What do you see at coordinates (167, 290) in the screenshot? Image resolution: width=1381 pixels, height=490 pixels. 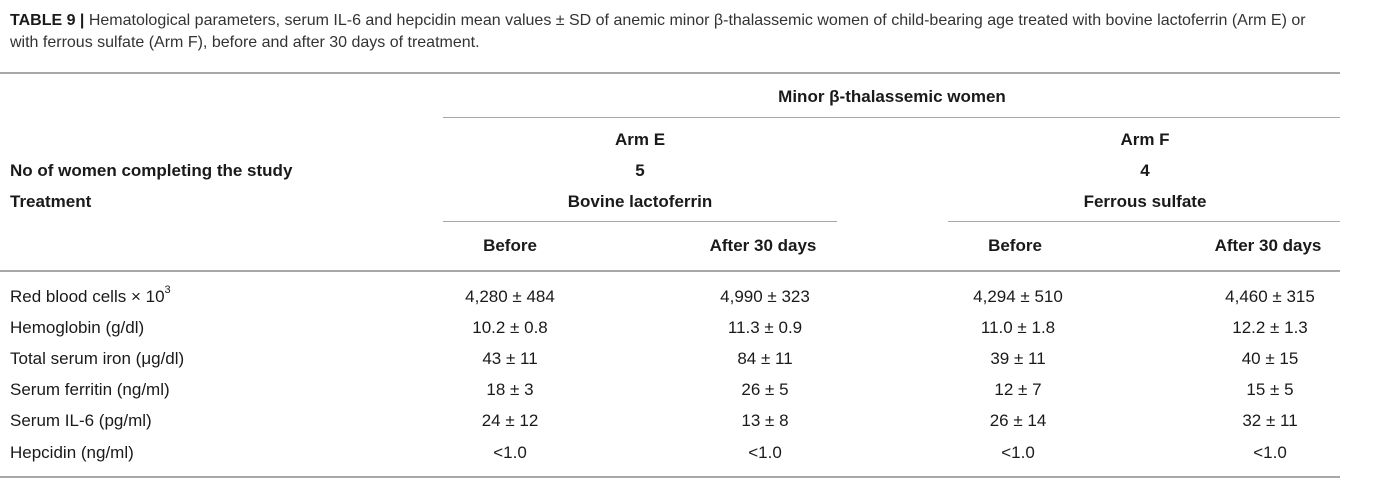 I see `superscript: 3` at bounding box center [167, 290].